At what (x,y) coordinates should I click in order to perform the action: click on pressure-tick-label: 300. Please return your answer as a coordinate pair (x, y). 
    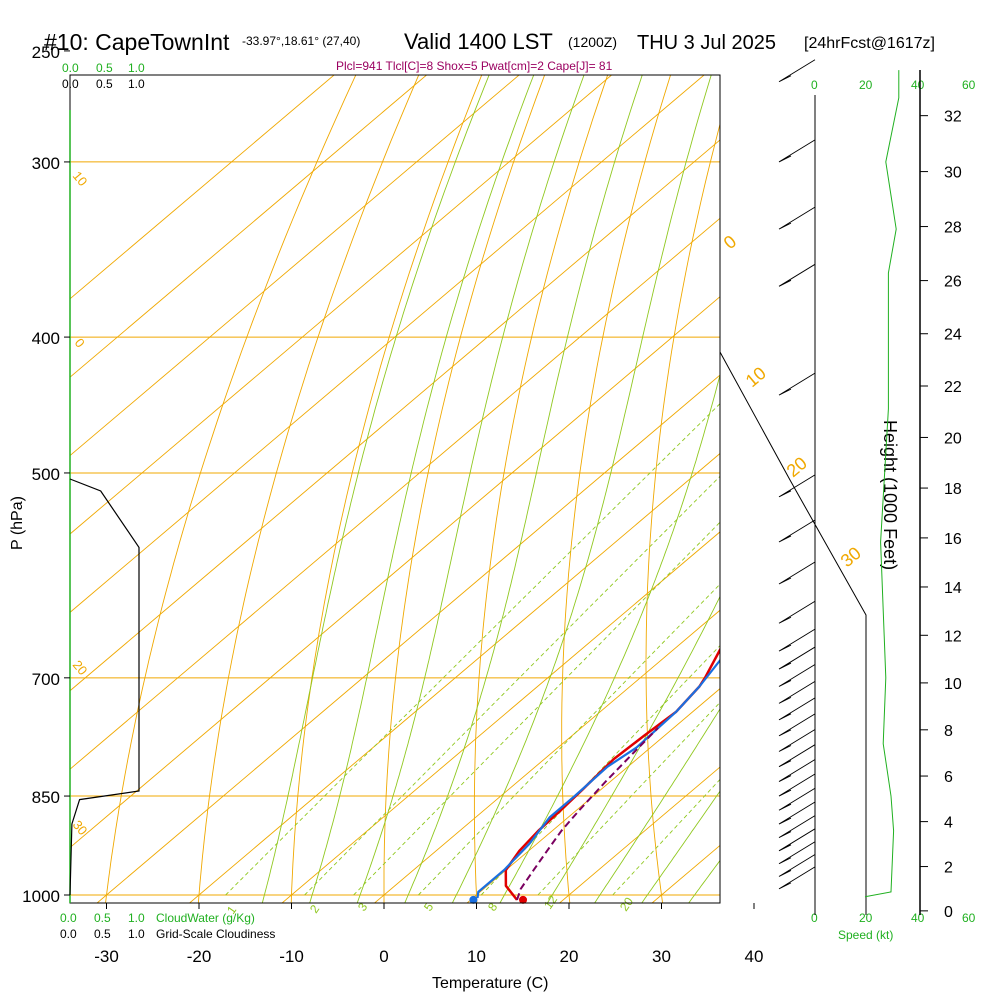
    Looking at the image, I should click on (46, 163).